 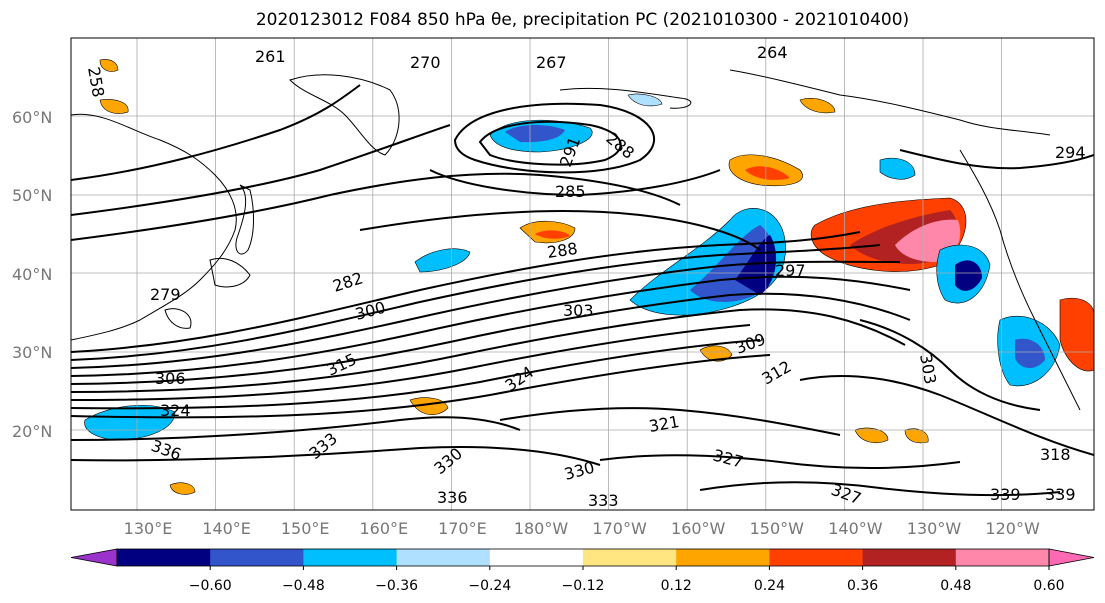 I want to click on colorbar-tick-label: 0.36, so click(x=862, y=586).